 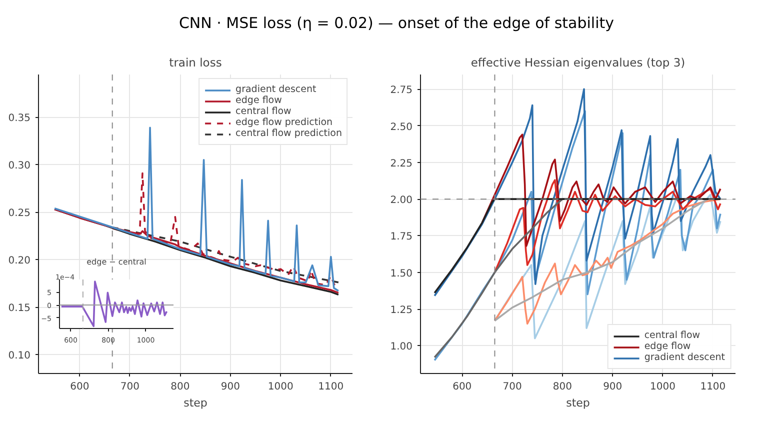 I want to click on y-tick-label: 0.30, so click(x=19, y=166).